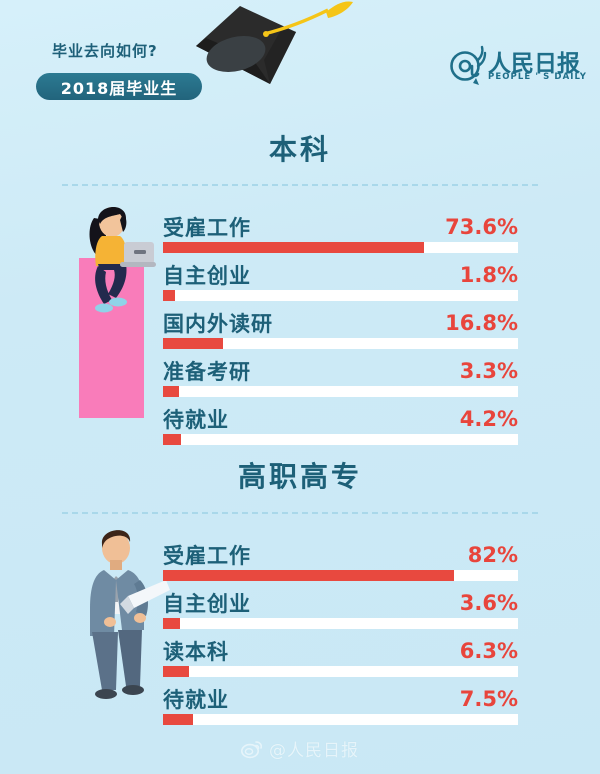 This screenshot has height=774, width=600. I want to click on section-divider-undergraduate, so click(300, 185).